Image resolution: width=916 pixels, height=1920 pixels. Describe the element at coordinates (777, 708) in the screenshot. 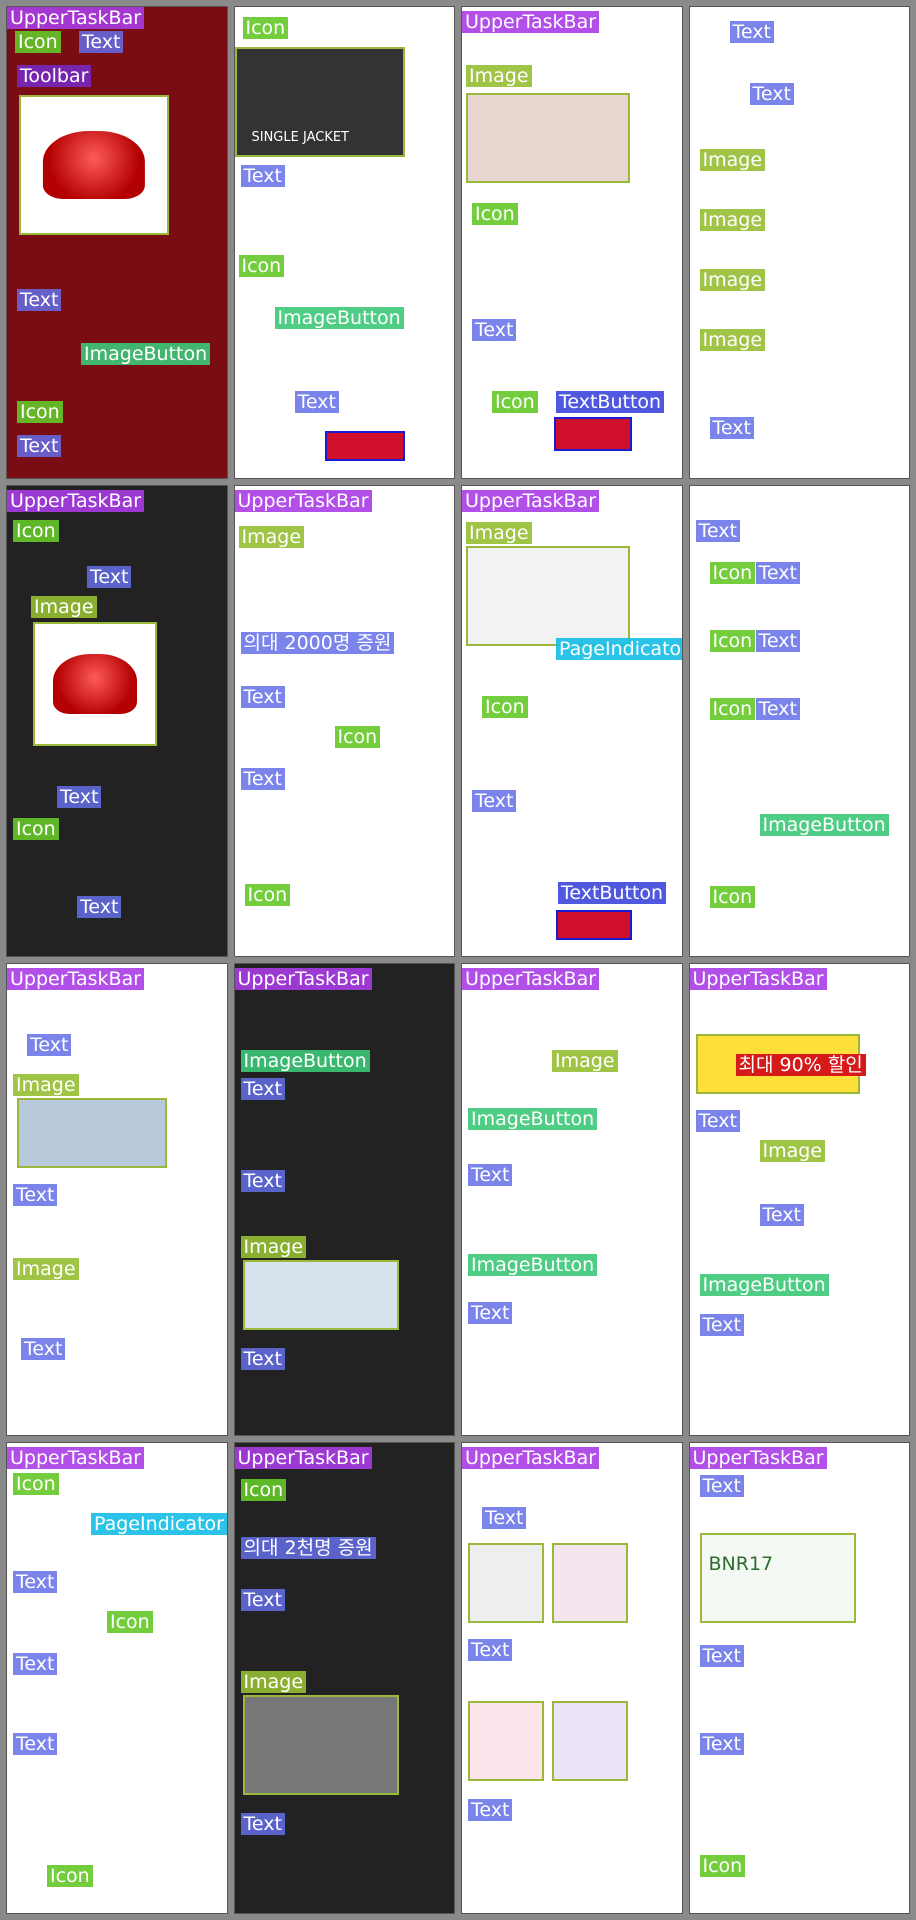

I see `settings-text-3: Text` at that location.